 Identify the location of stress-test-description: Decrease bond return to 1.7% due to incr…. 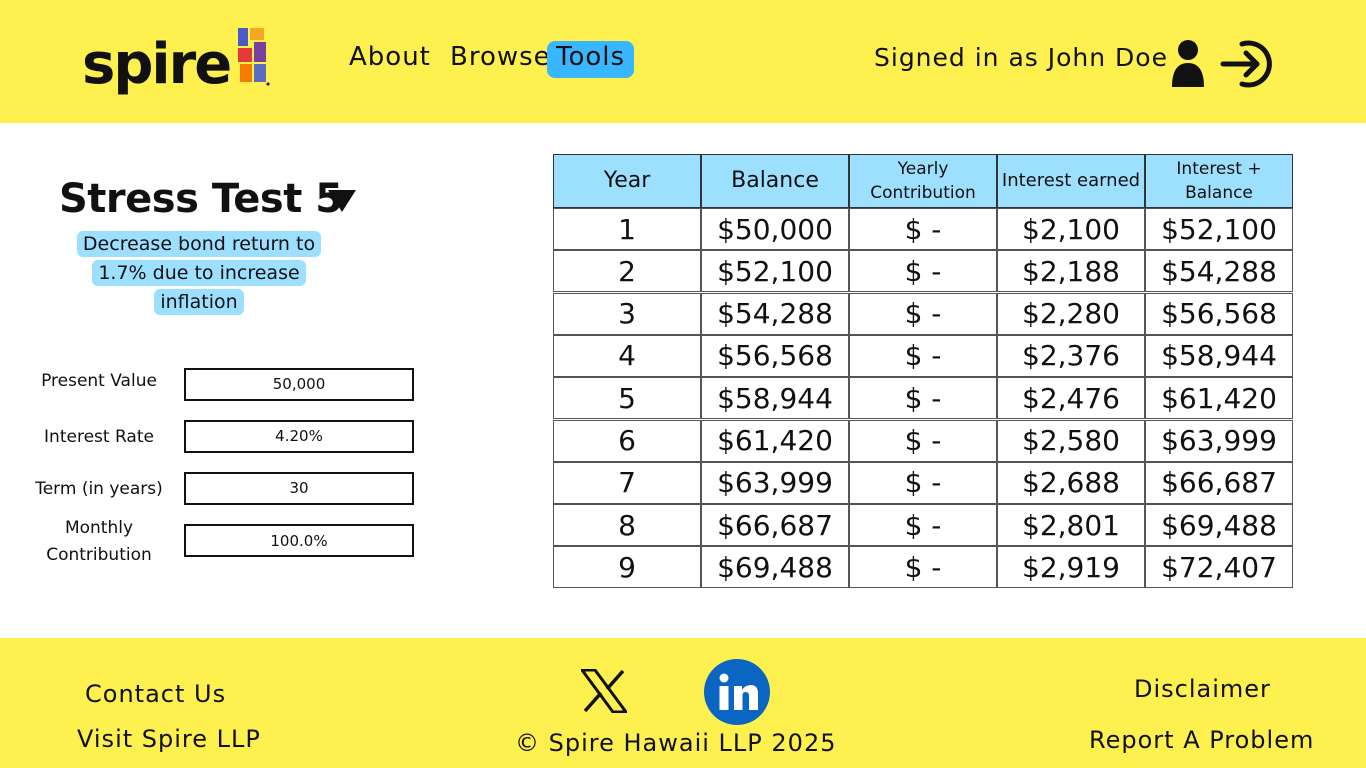
(199, 273).